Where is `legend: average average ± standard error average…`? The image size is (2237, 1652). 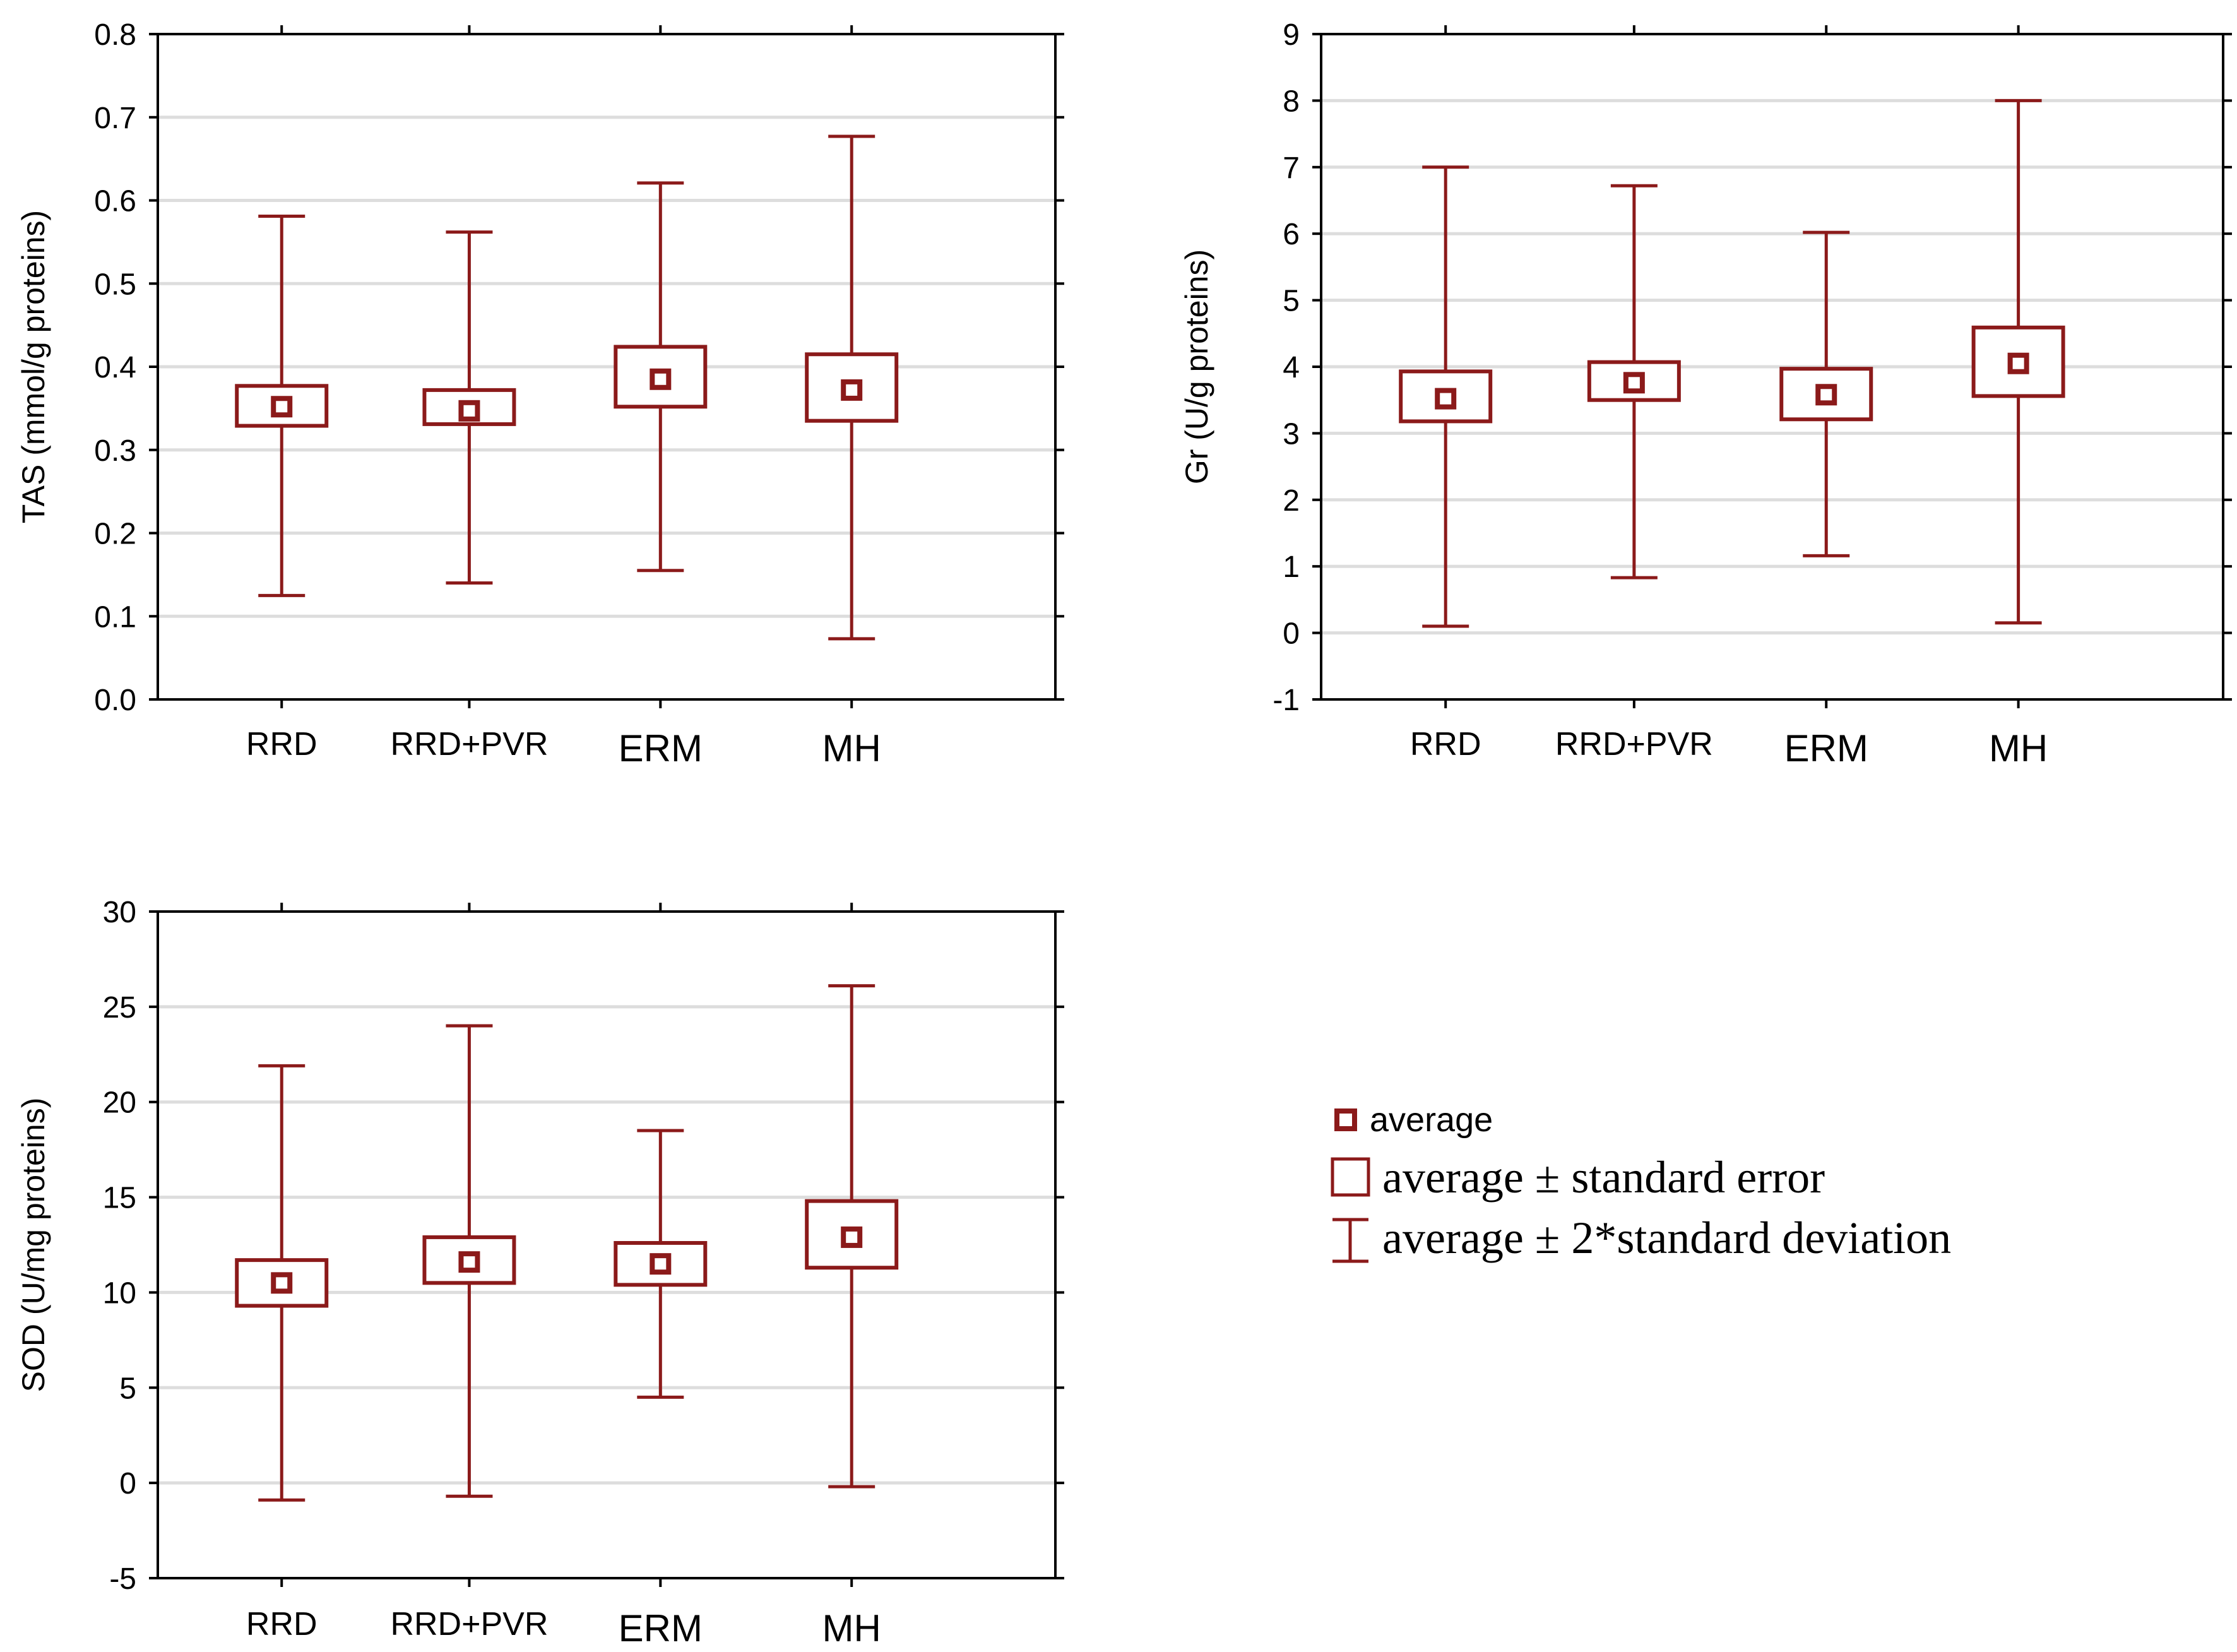 legend: average average ± standard error average… is located at coordinates (1641, 1182).